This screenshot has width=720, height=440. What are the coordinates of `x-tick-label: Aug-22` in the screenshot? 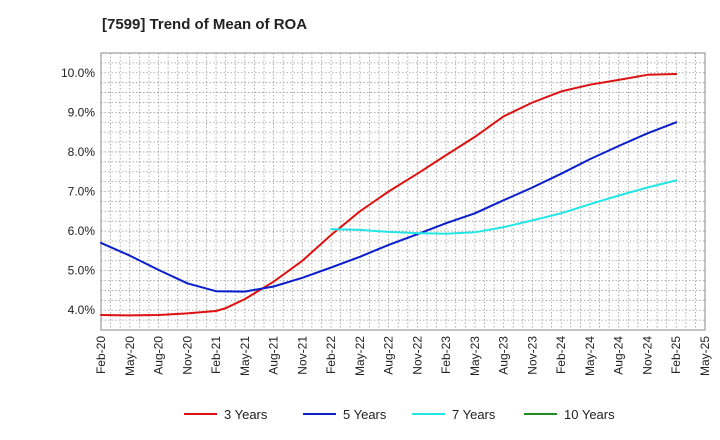 It's located at (389, 355).